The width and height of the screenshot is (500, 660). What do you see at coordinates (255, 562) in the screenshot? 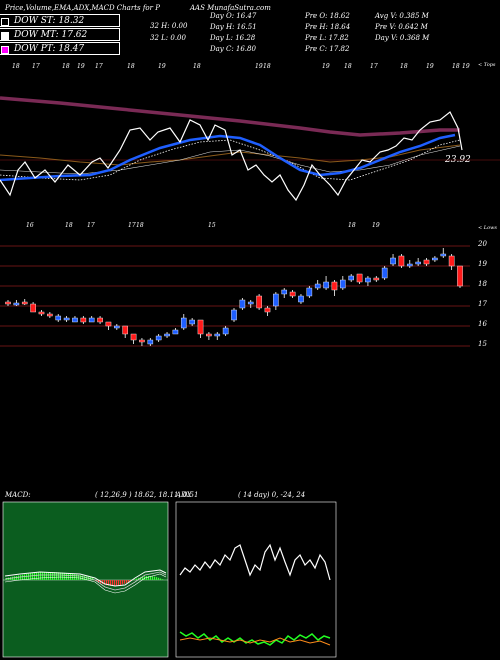
I see `adx-white-line` at bounding box center [255, 562].